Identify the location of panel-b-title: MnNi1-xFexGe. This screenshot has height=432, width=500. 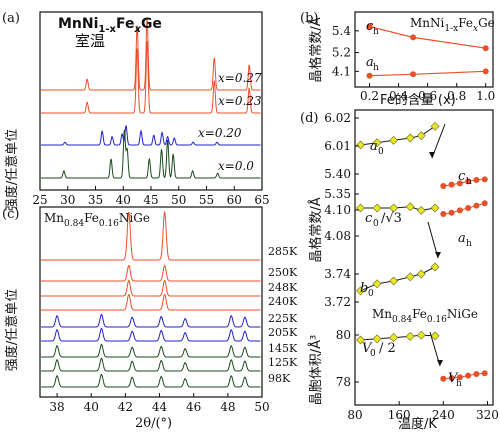
(452, 25).